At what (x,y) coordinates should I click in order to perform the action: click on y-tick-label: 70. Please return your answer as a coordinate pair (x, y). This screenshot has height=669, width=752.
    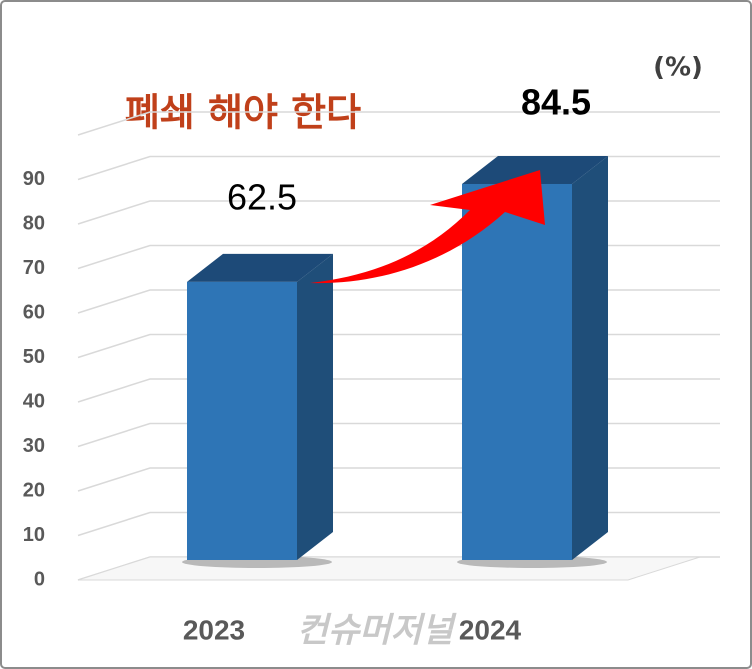
    Looking at the image, I should click on (34, 268).